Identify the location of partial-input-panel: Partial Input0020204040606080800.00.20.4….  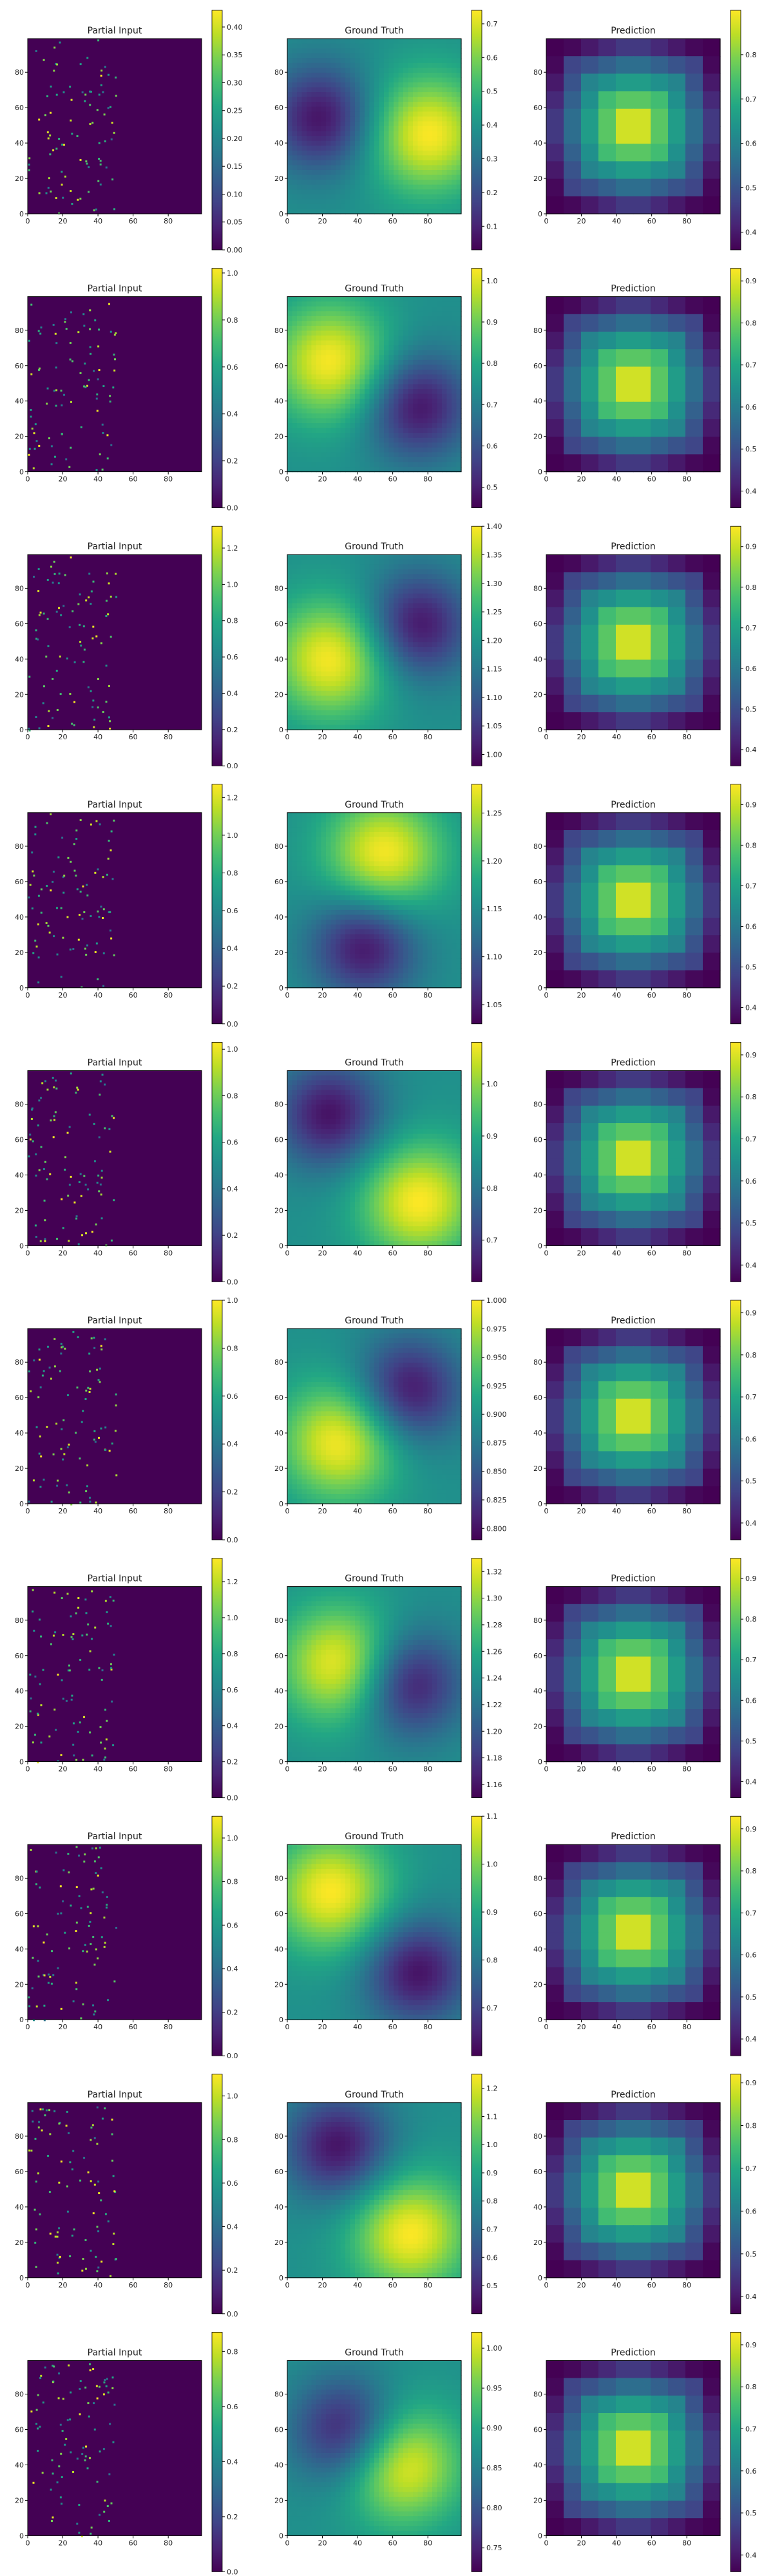
(126, 648).